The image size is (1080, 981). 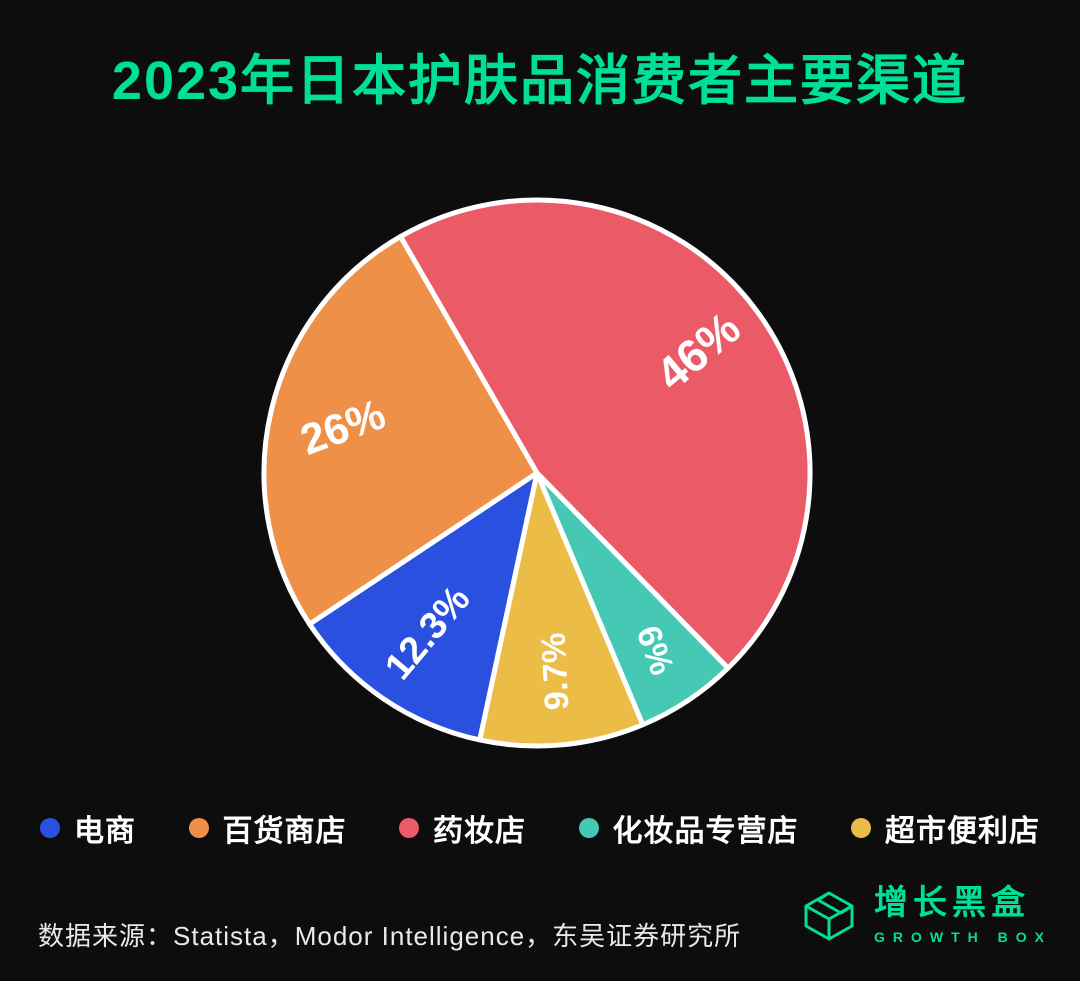 What do you see at coordinates (561, 609) in the screenshot?
I see `pie-slice-超市便利店` at bounding box center [561, 609].